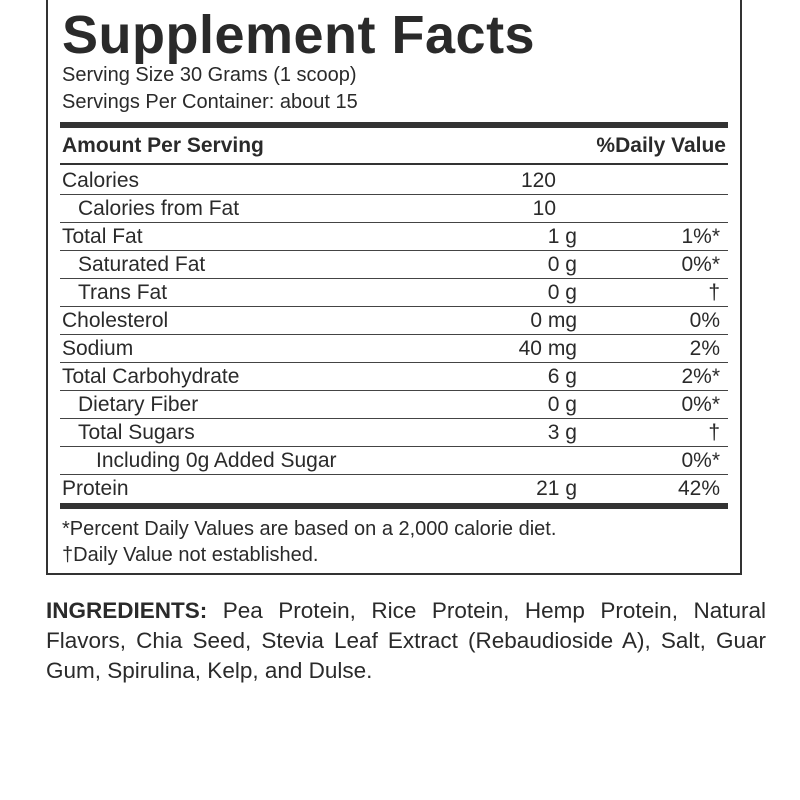  What do you see at coordinates (700, 376) in the screenshot?
I see `nutrient-daily-value: 2%*` at bounding box center [700, 376].